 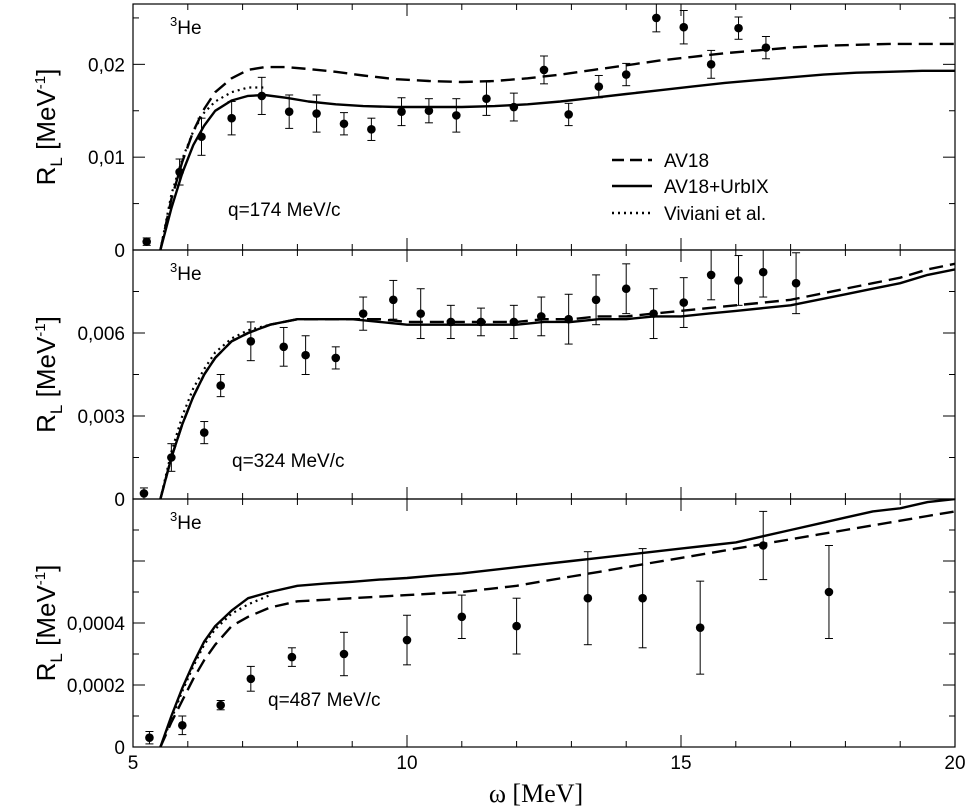 I want to click on curve-viviani-et-al-, so click(x=215, y=670).